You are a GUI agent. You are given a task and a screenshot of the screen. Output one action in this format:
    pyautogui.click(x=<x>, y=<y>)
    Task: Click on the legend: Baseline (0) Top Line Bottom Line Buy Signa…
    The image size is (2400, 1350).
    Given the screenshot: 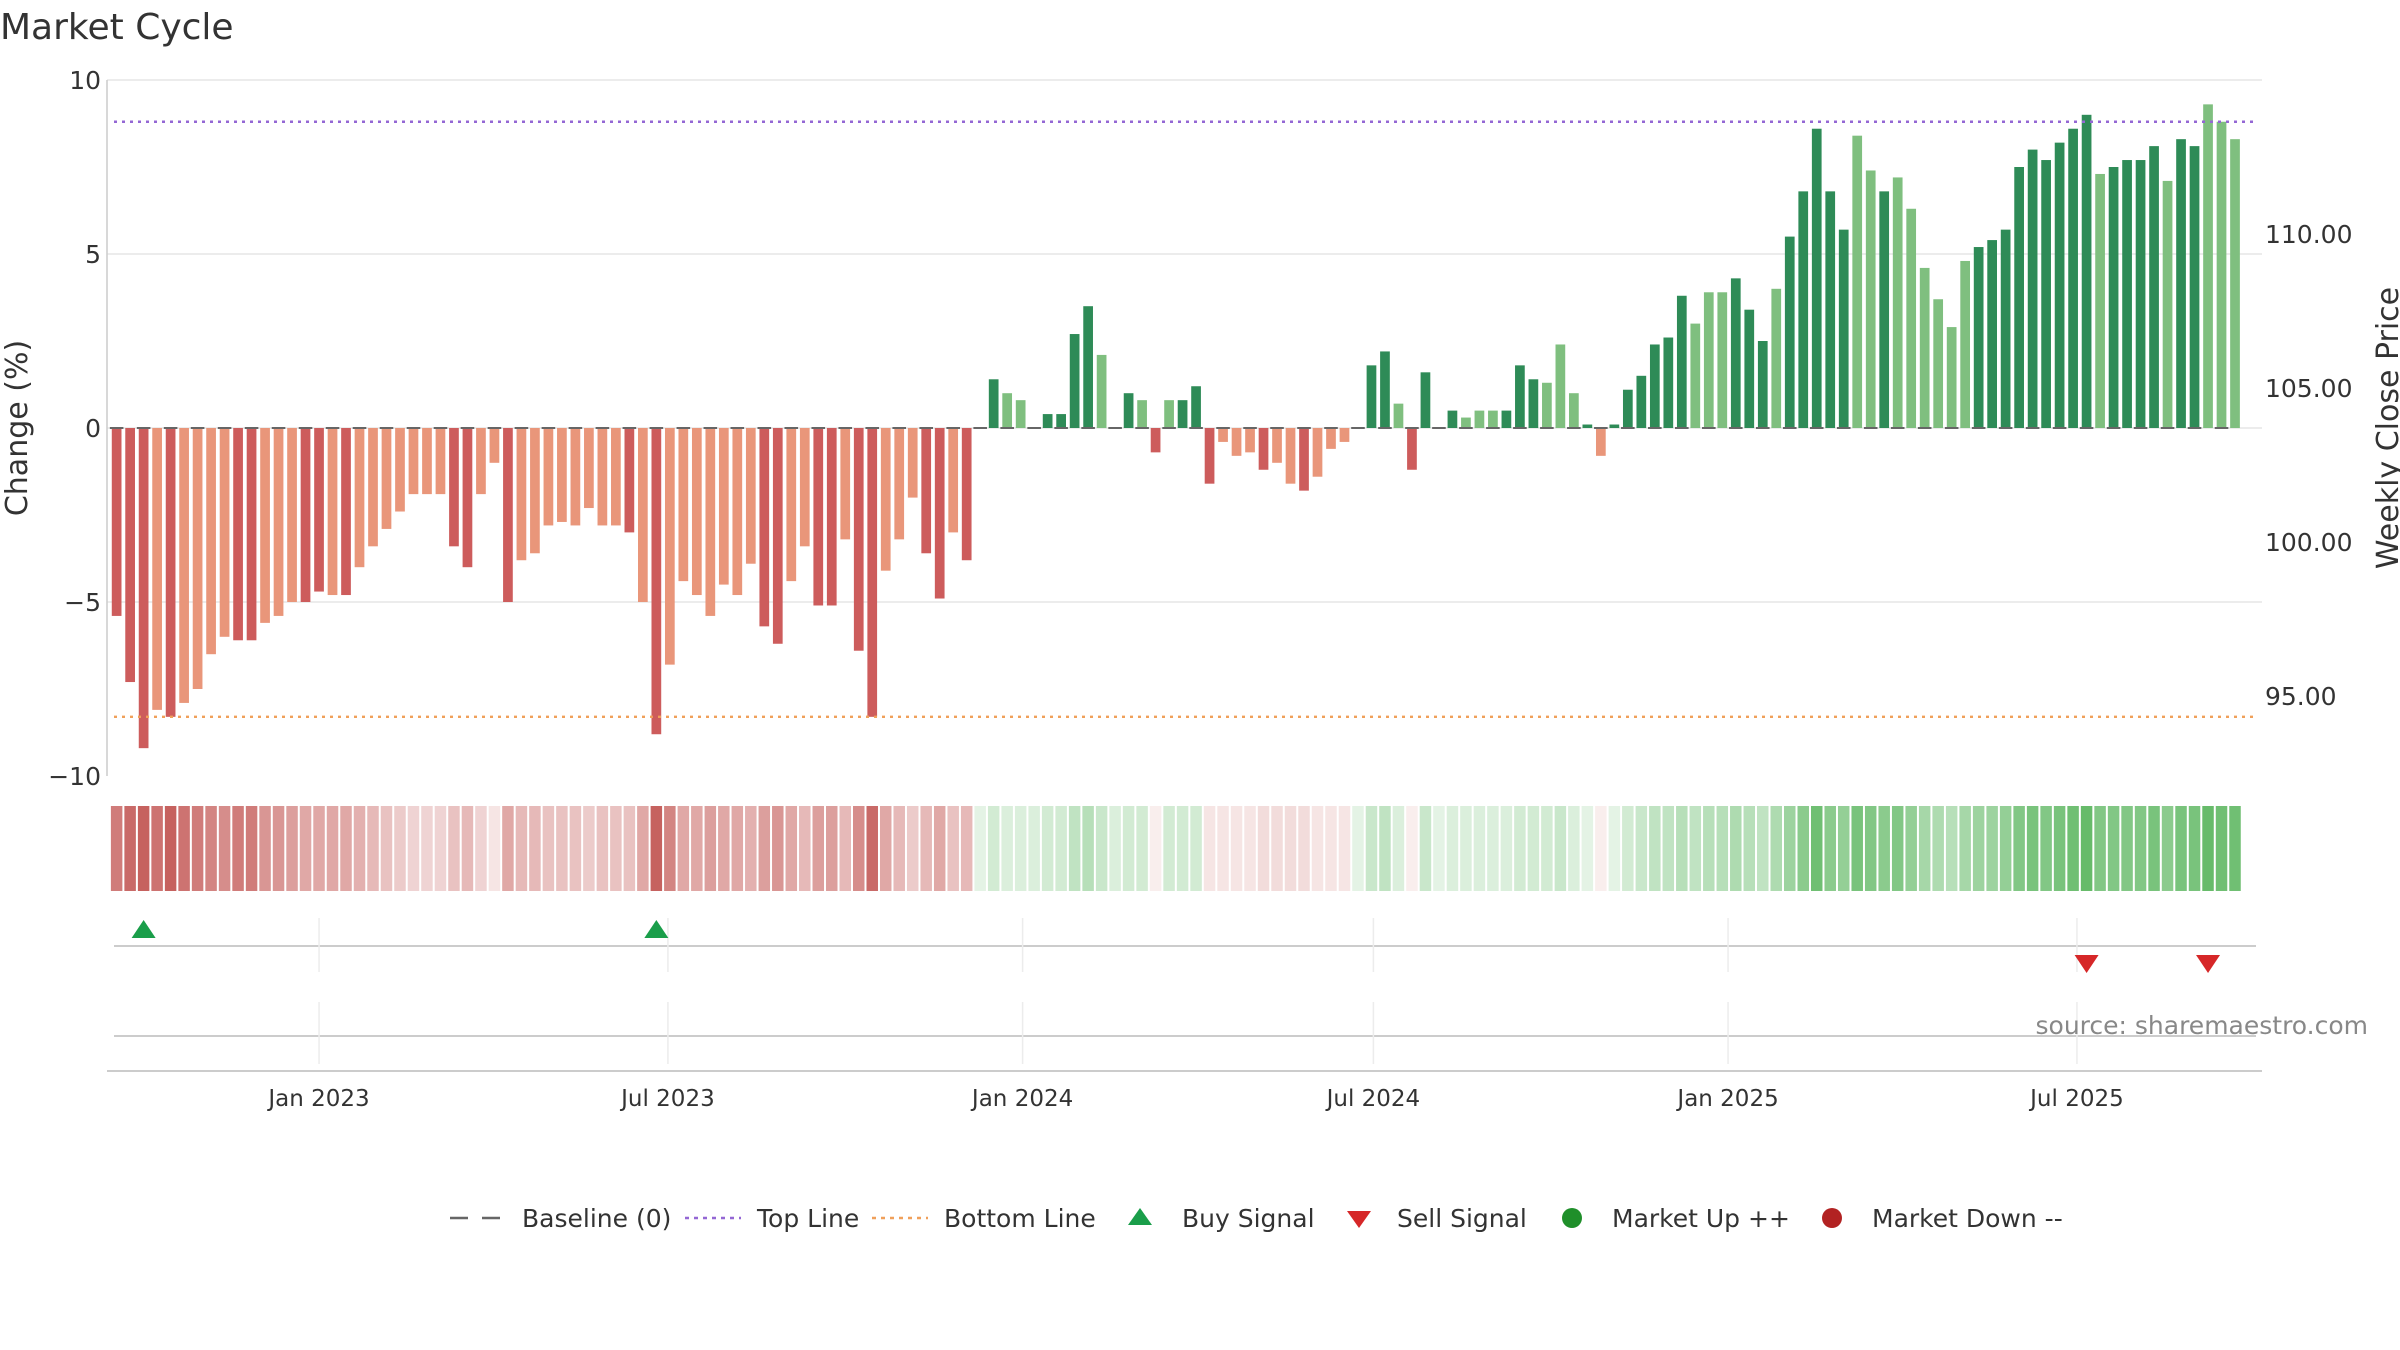 What is the action you would take?
    pyautogui.click(x=1256, y=1218)
    